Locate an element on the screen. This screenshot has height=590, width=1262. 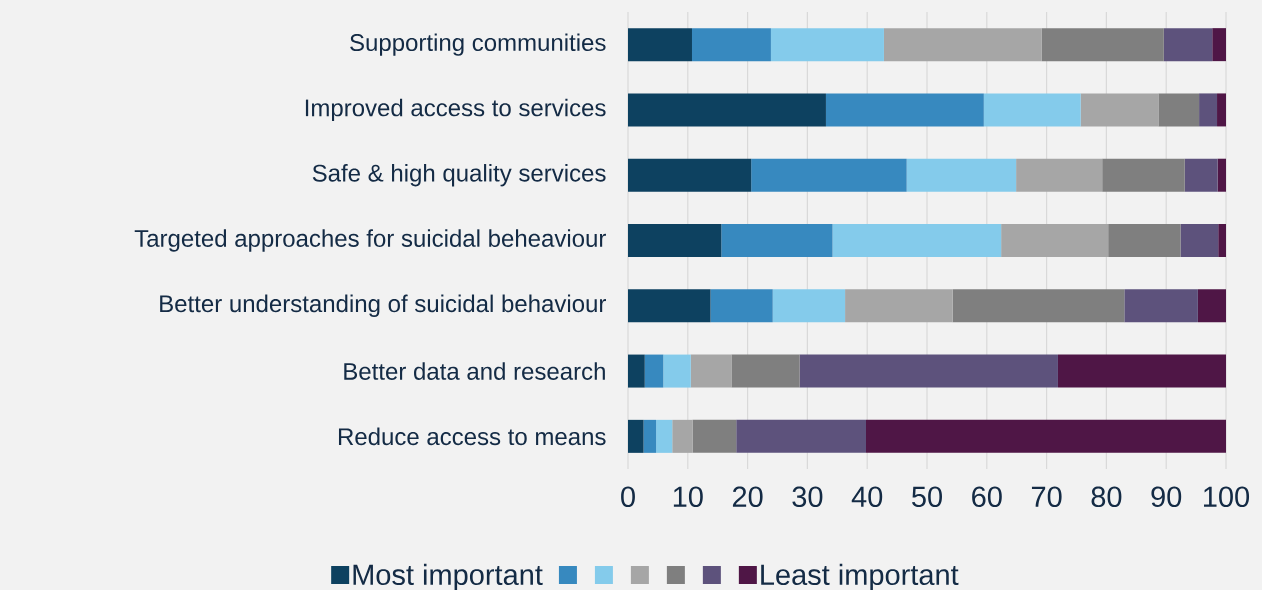
x-tick-label: 40 is located at coordinates (867, 496).